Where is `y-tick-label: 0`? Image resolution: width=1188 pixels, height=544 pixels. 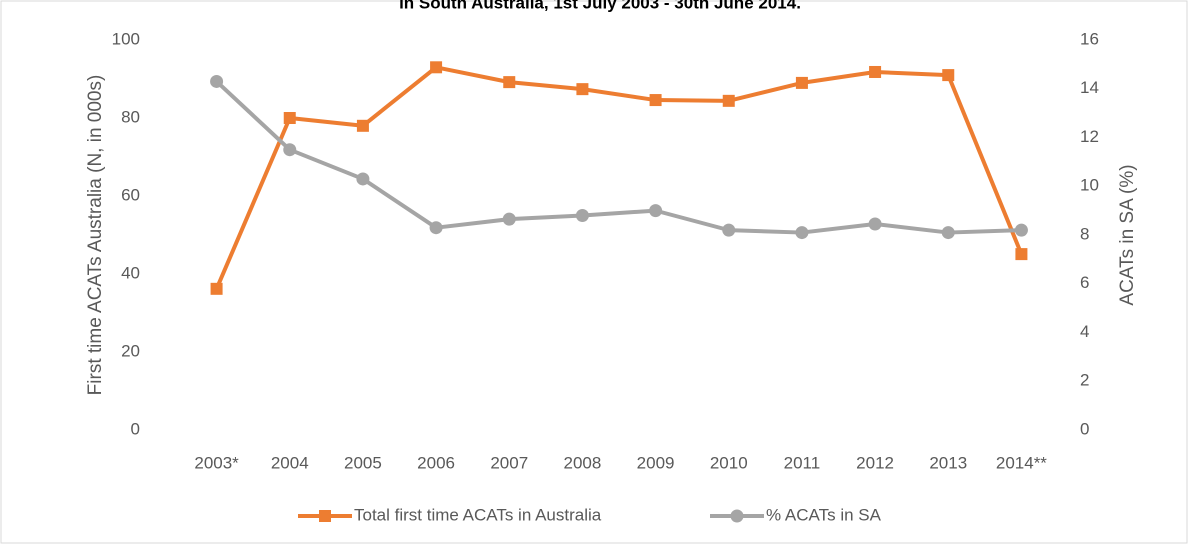
y-tick-label: 0 is located at coordinates (135, 428).